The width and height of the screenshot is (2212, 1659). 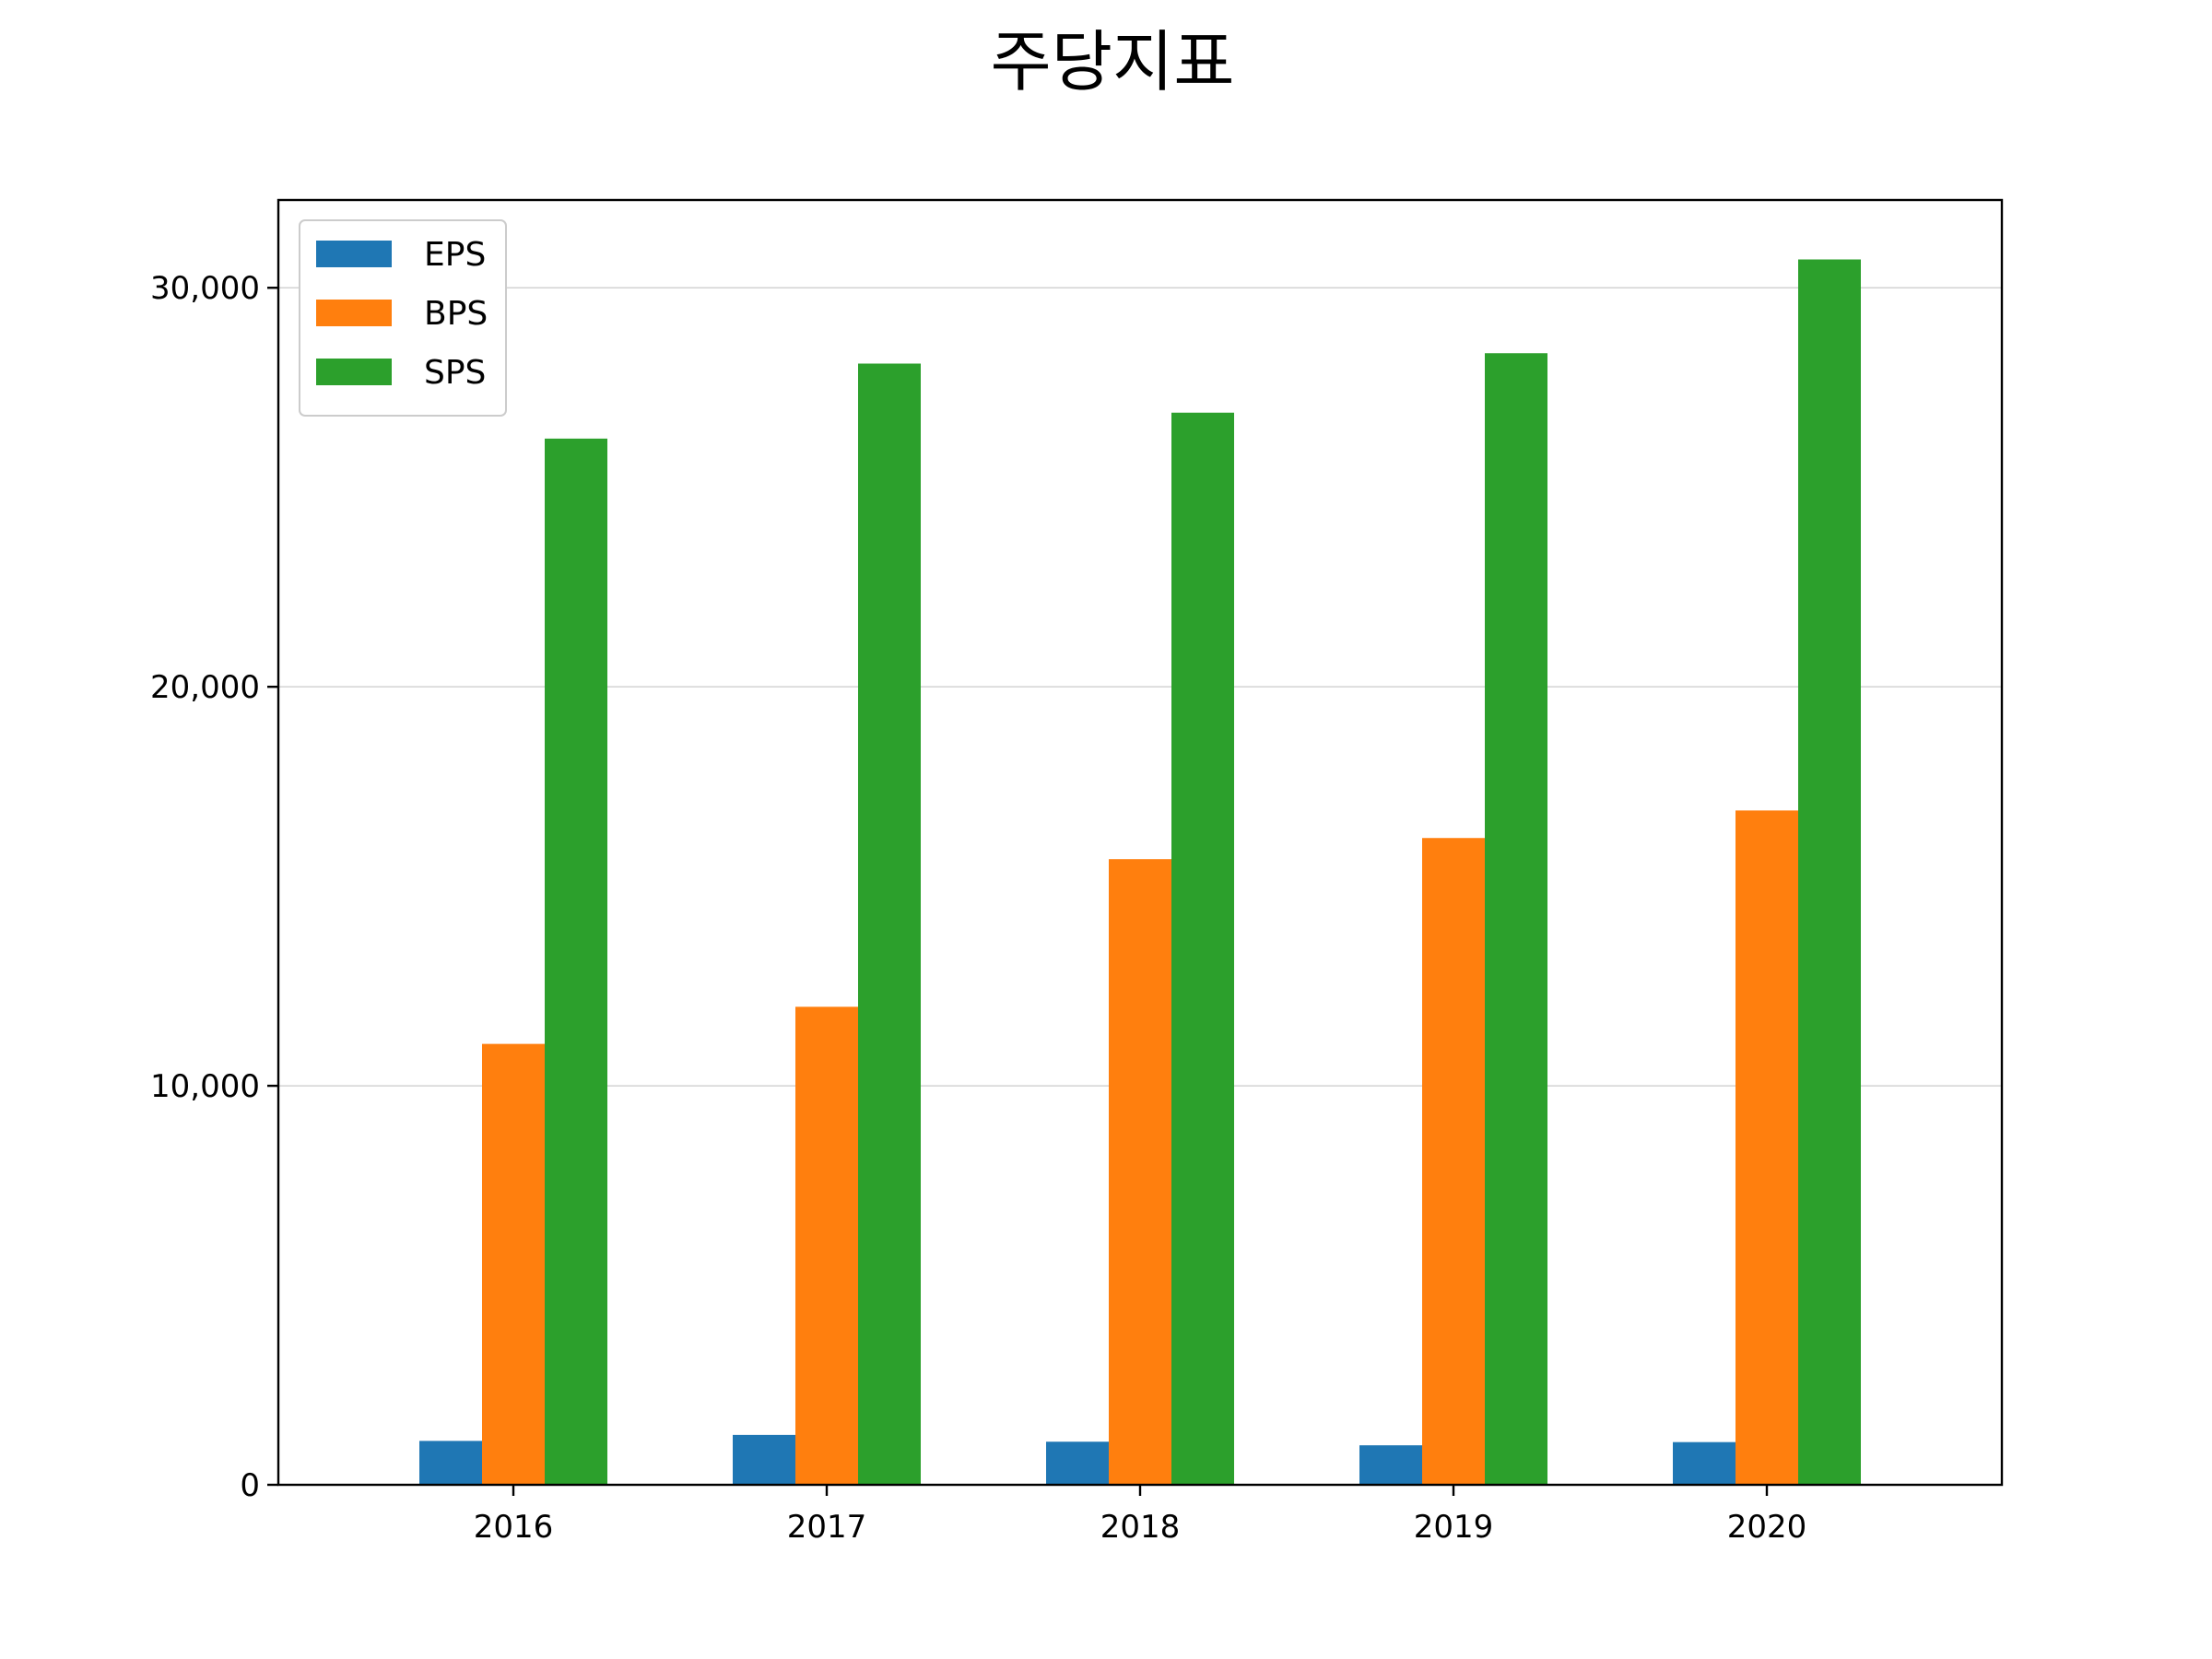 I want to click on bar-bps-2018, so click(x=1140, y=1172).